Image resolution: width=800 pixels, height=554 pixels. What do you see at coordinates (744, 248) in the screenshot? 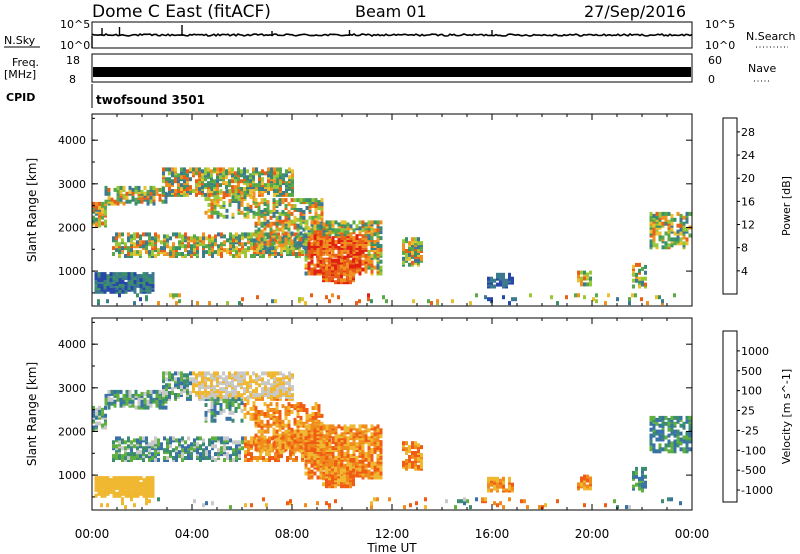
I see `colorbar-tick-label: 8` at bounding box center [744, 248].